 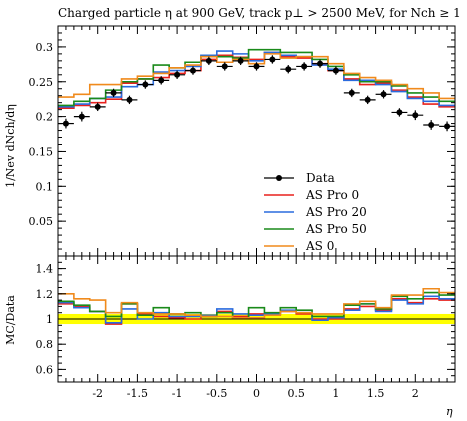 I want to click on x-tick-label: 2, so click(x=415, y=393).